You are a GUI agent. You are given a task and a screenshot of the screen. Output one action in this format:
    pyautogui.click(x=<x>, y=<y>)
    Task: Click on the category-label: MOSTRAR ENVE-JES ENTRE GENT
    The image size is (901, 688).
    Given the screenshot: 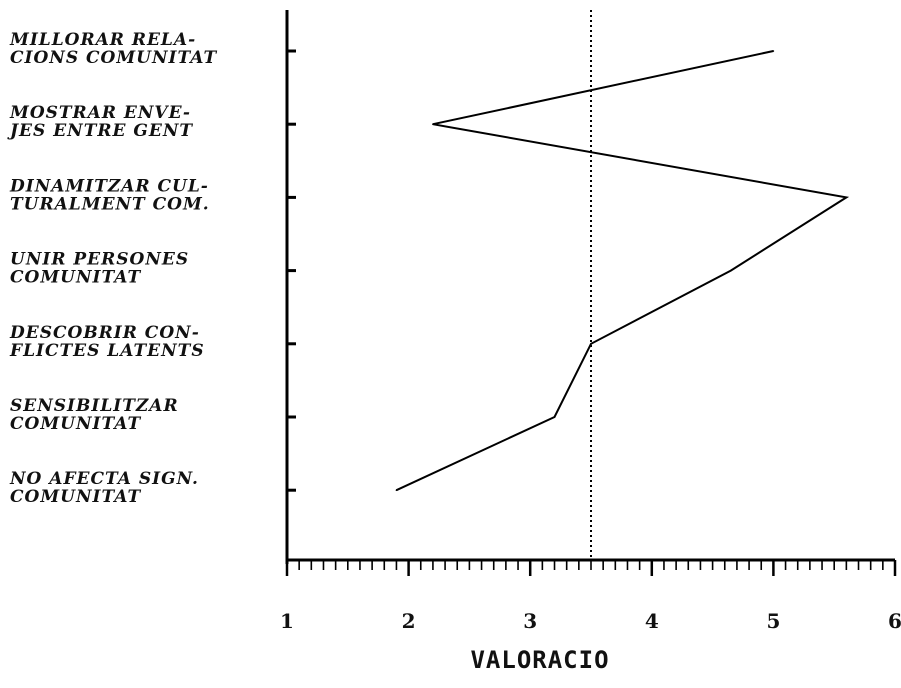 What is the action you would take?
    pyautogui.click(x=100, y=122)
    